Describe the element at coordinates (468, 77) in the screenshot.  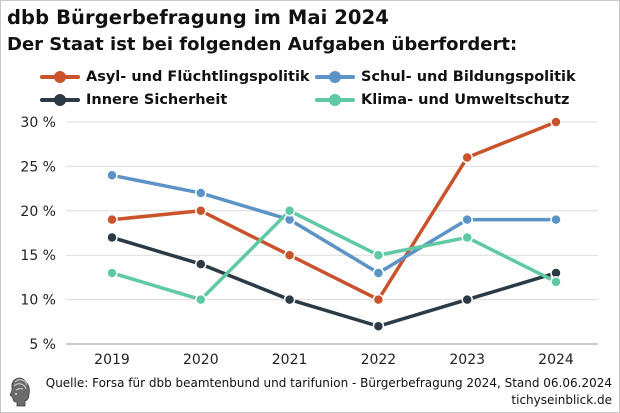
I see `legend-label-schule: Schul- und Bildungspolitik` at that location.